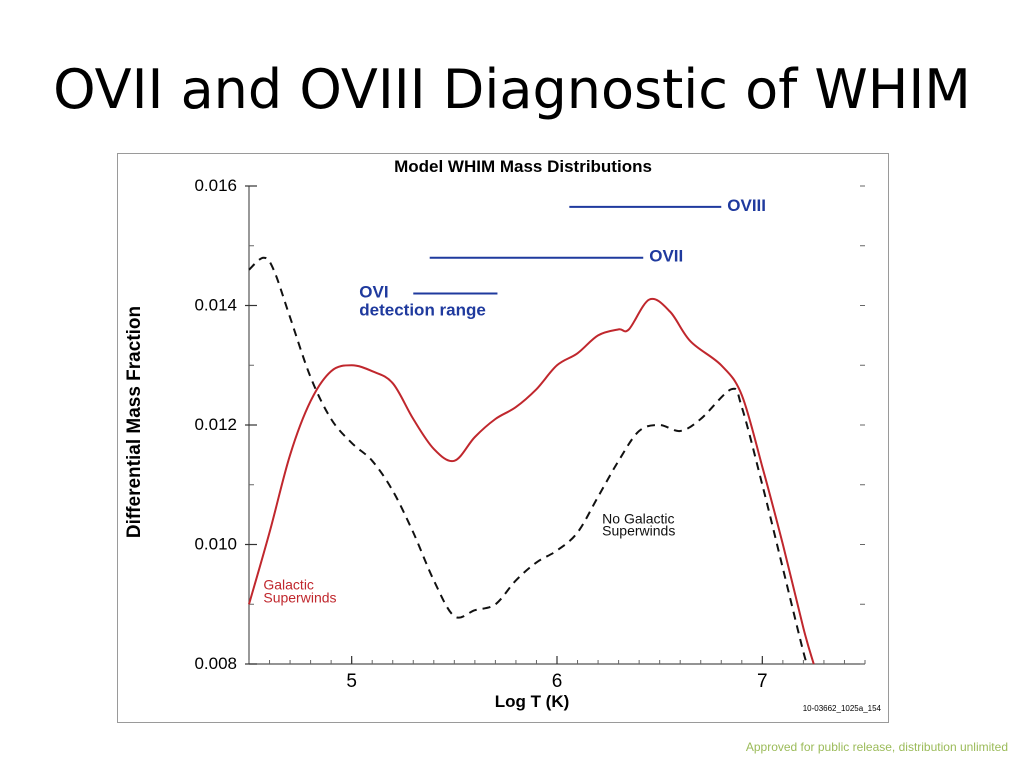 The height and width of the screenshot is (768, 1024). Describe the element at coordinates (215, 305) in the screenshot. I see `y-tick-label: 0.014` at that location.